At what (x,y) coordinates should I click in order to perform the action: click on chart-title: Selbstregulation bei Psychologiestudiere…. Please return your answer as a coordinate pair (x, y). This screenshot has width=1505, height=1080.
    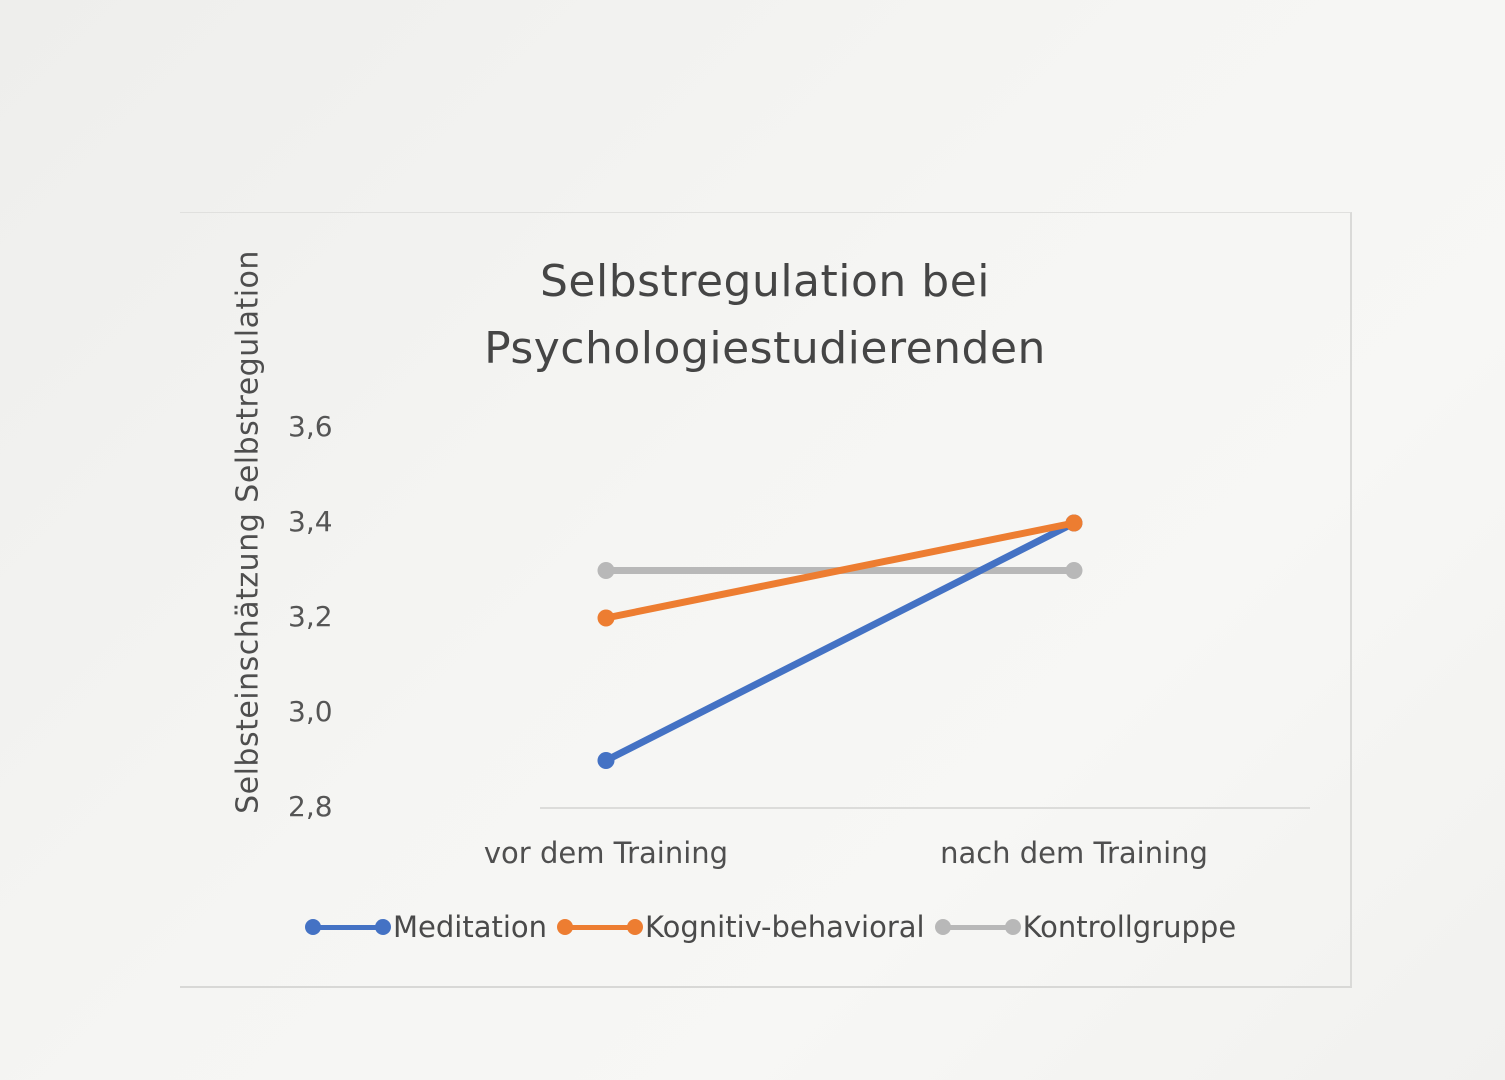
    Looking at the image, I should click on (765, 315).